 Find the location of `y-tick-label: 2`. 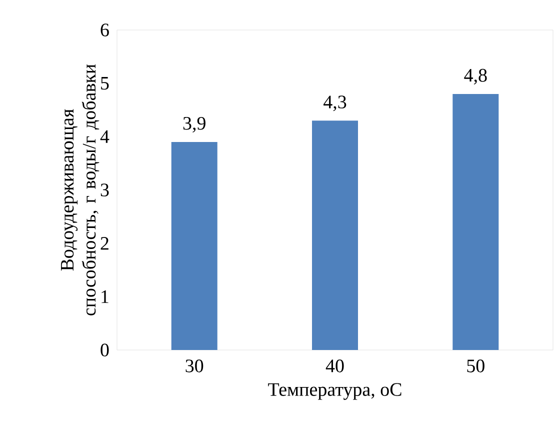

y-tick-label: 2 is located at coordinates (104, 243).